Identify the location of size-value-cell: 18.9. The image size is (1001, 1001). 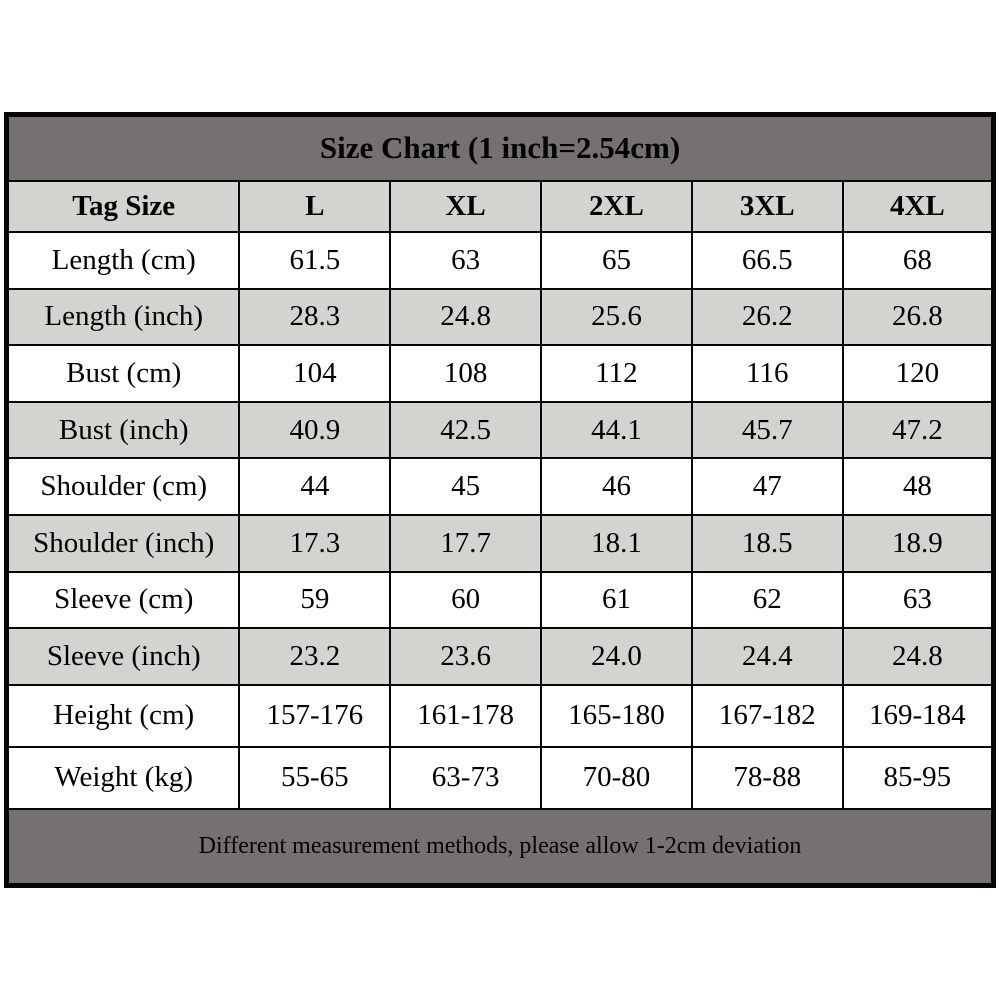
(918, 543).